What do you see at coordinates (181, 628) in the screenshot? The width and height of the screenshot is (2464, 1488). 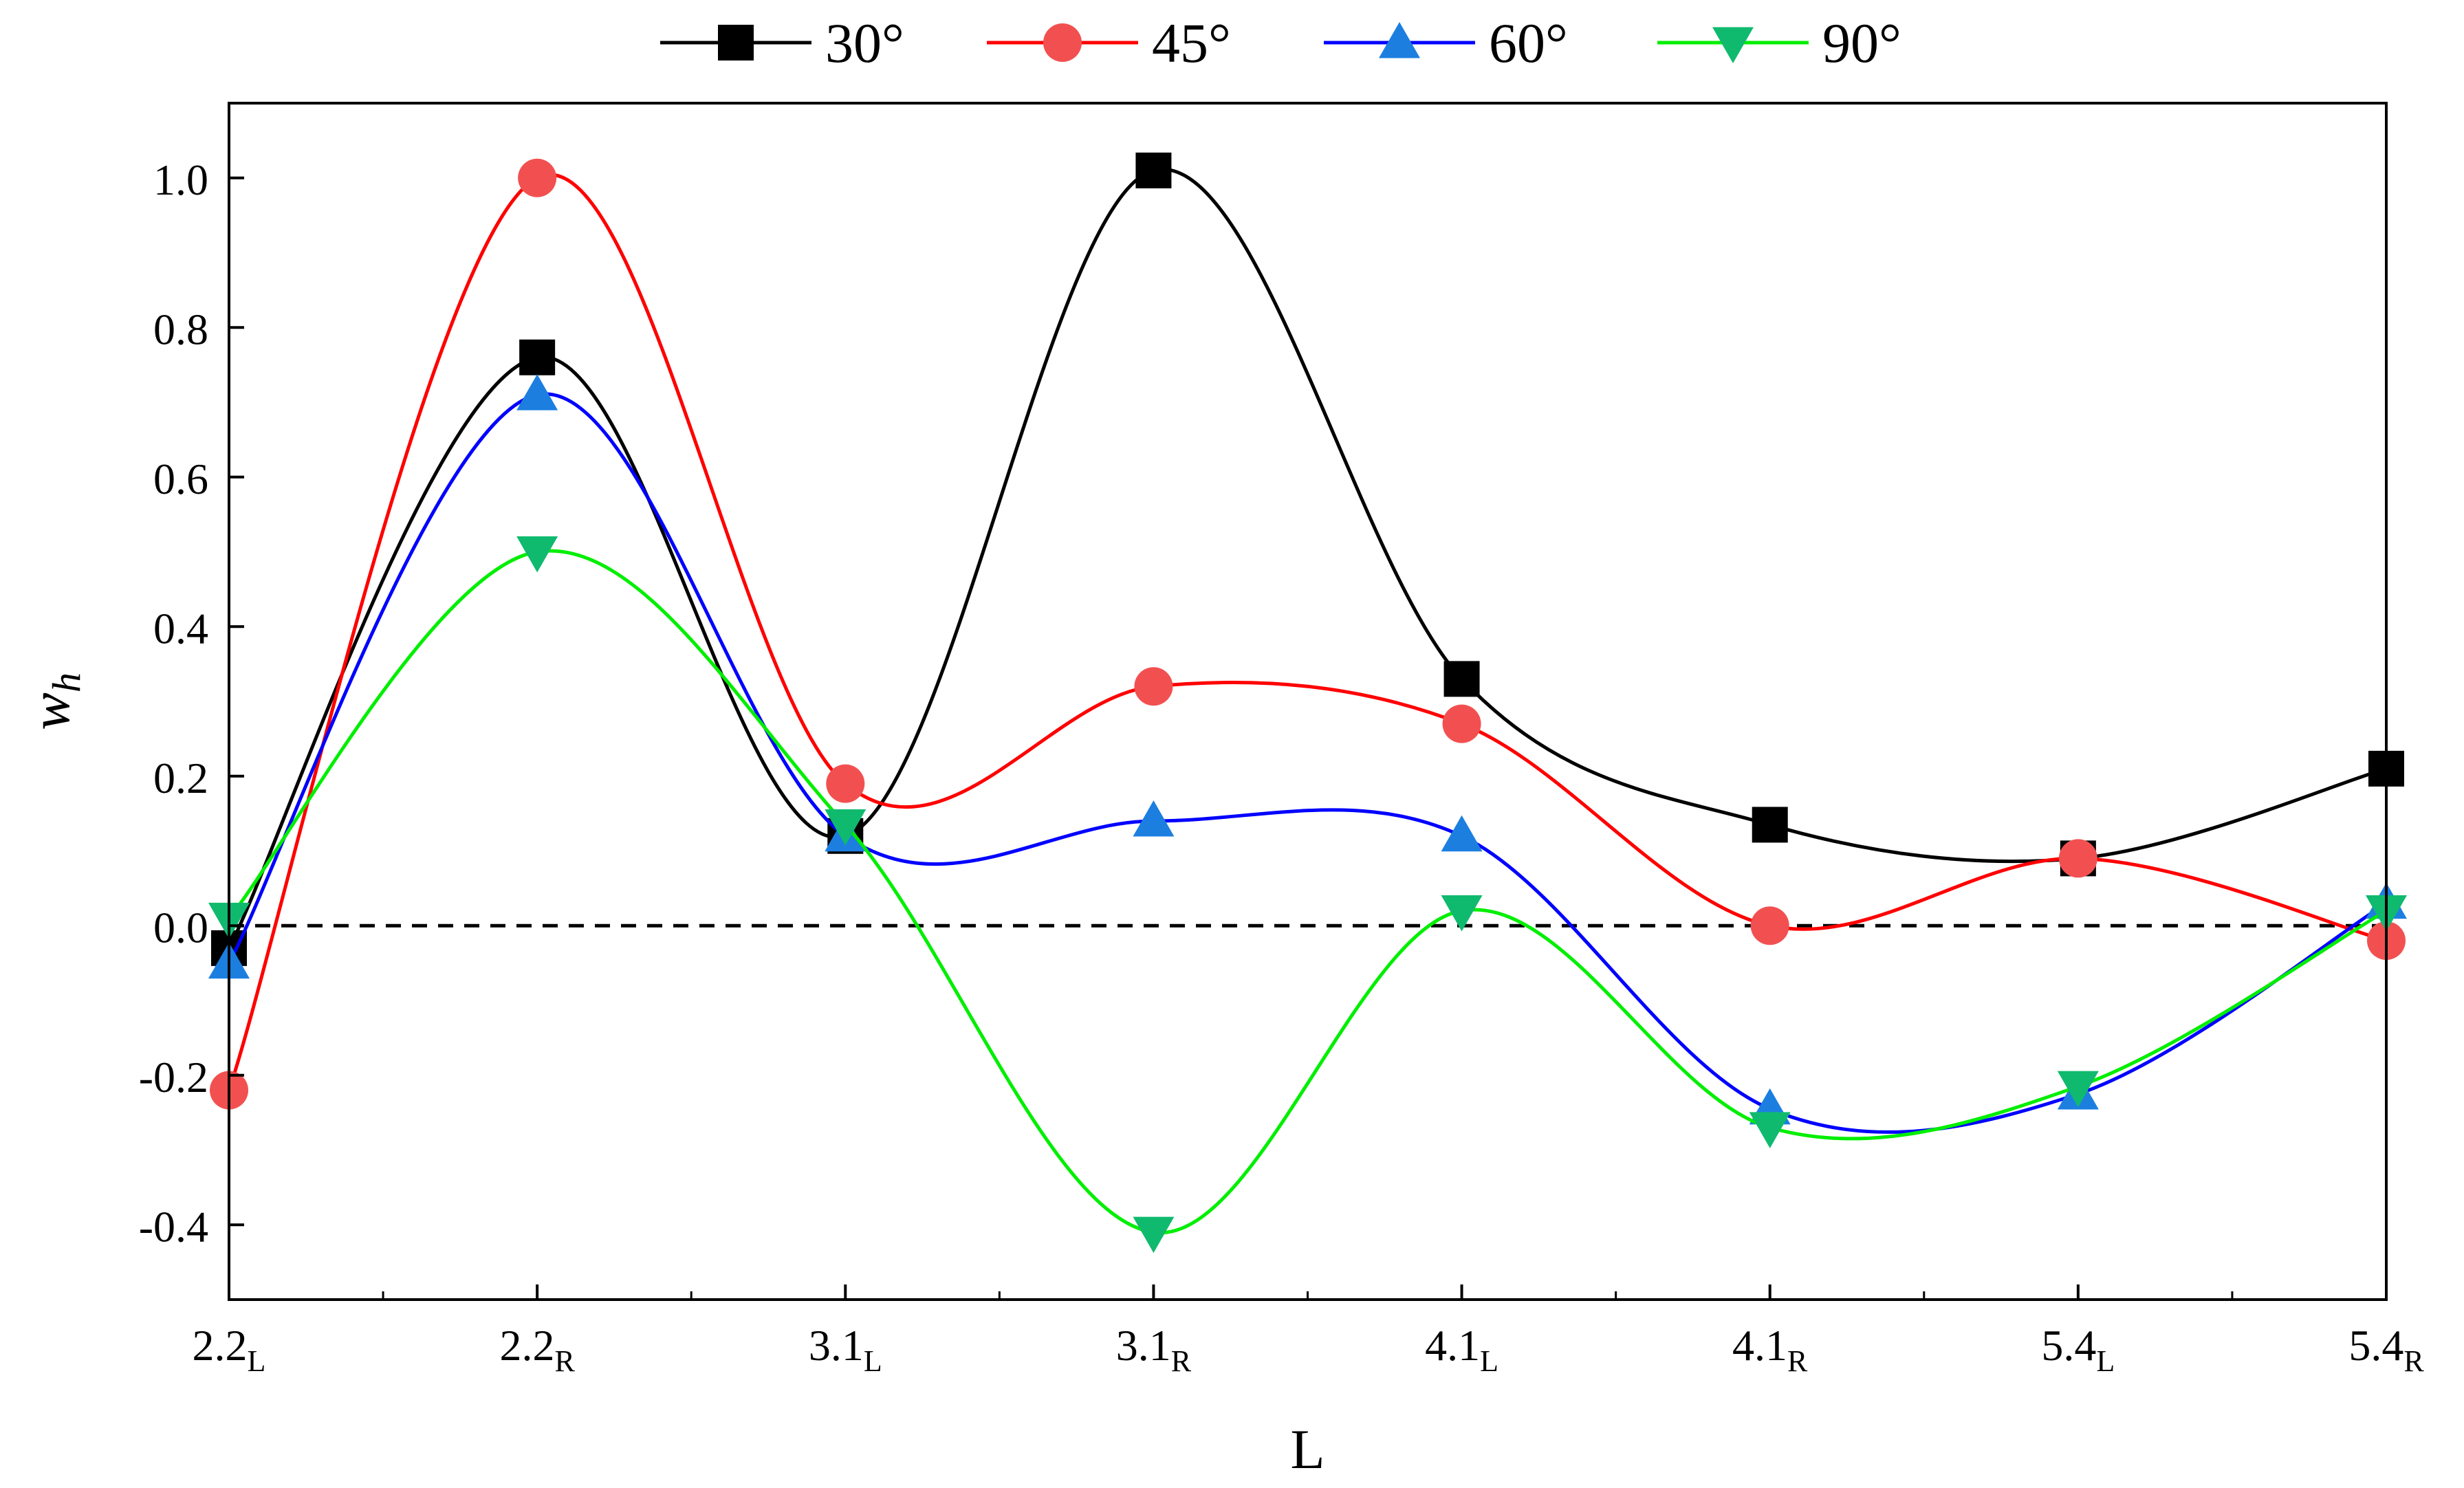 I see `y-tick-label: 0.4` at bounding box center [181, 628].